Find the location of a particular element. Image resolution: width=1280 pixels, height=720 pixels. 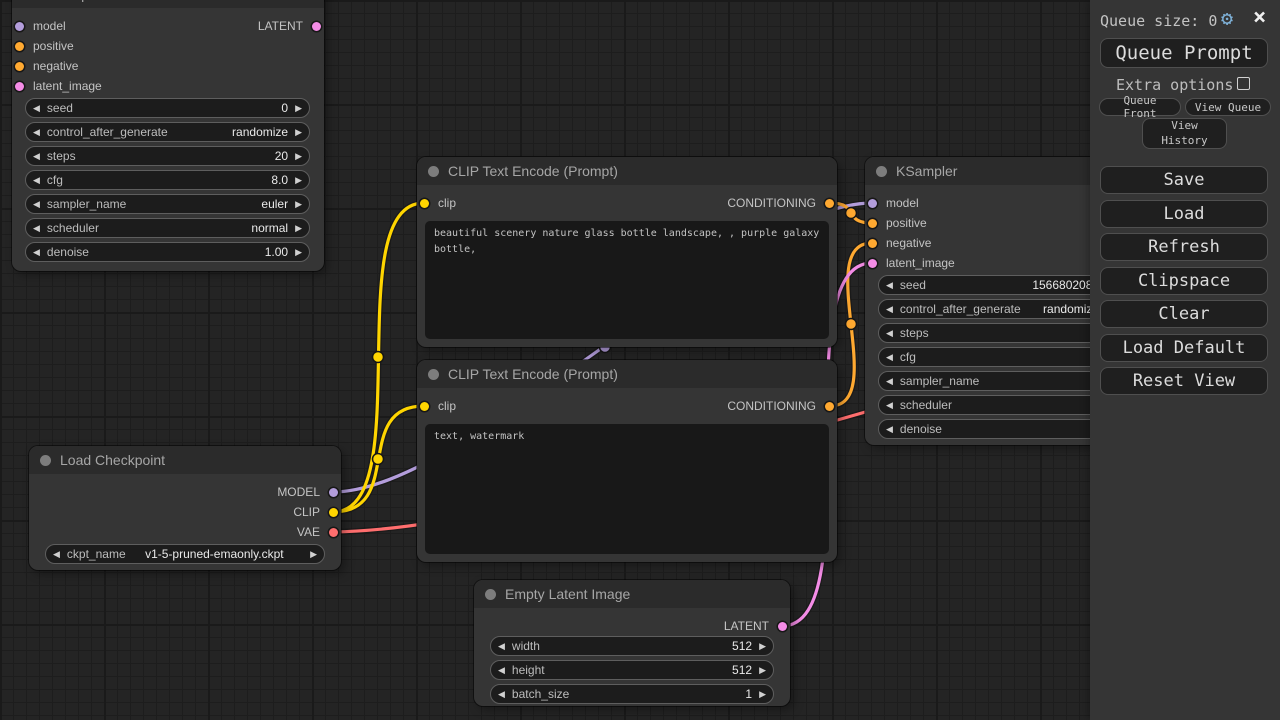

close-icon: × is located at coordinates (1260, 17).